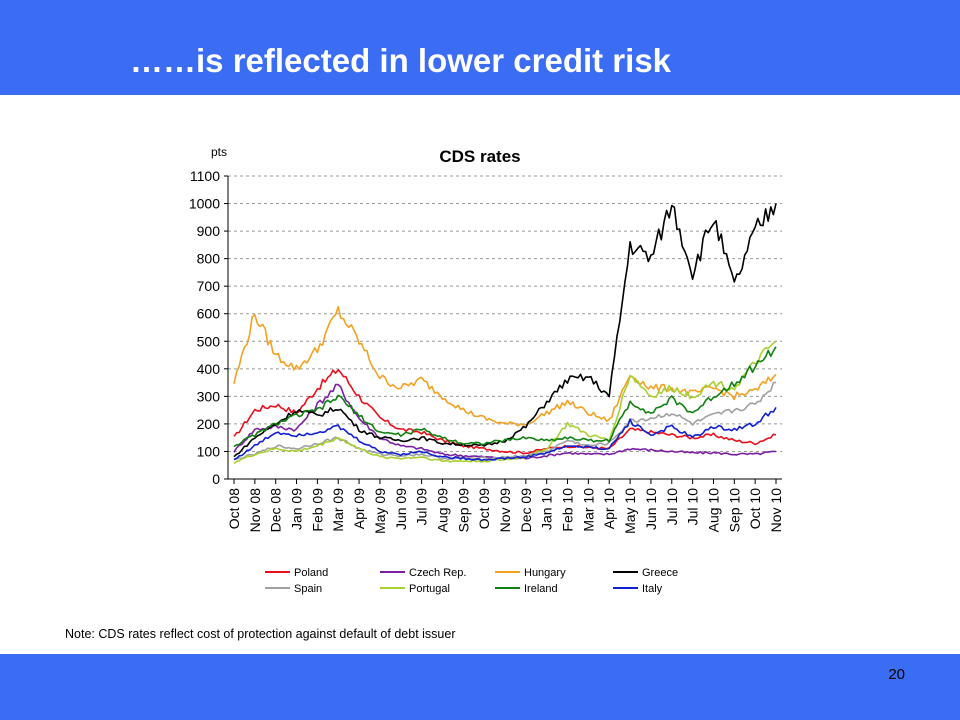 The height and width of the screenshot is (720, 960). I want to click on x-tick-label: Jun 10, so click(651, 509).